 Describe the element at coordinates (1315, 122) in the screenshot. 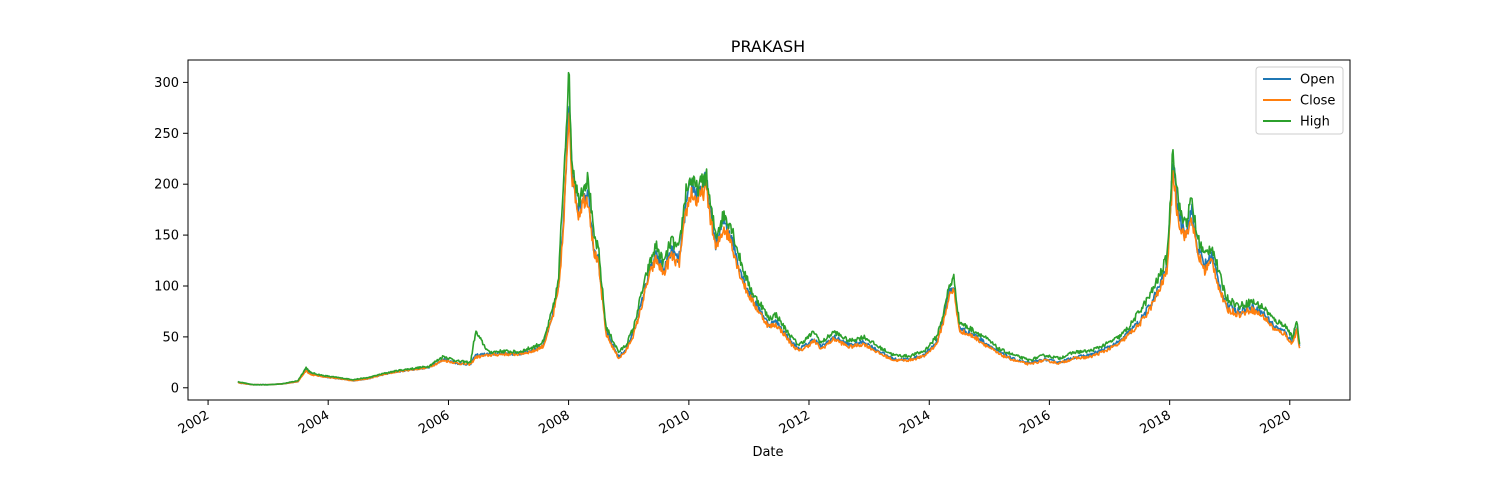

I see `legend-label-high: High` at that location.